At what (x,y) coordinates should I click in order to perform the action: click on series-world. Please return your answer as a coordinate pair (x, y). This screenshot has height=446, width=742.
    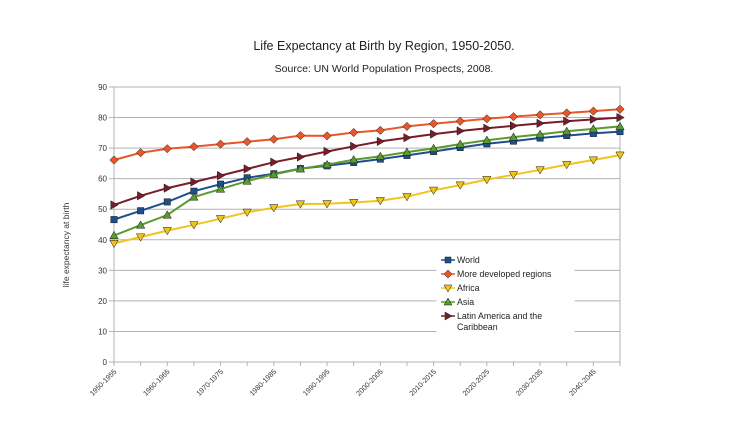
    Looking at the image, I should click on (367, 176).